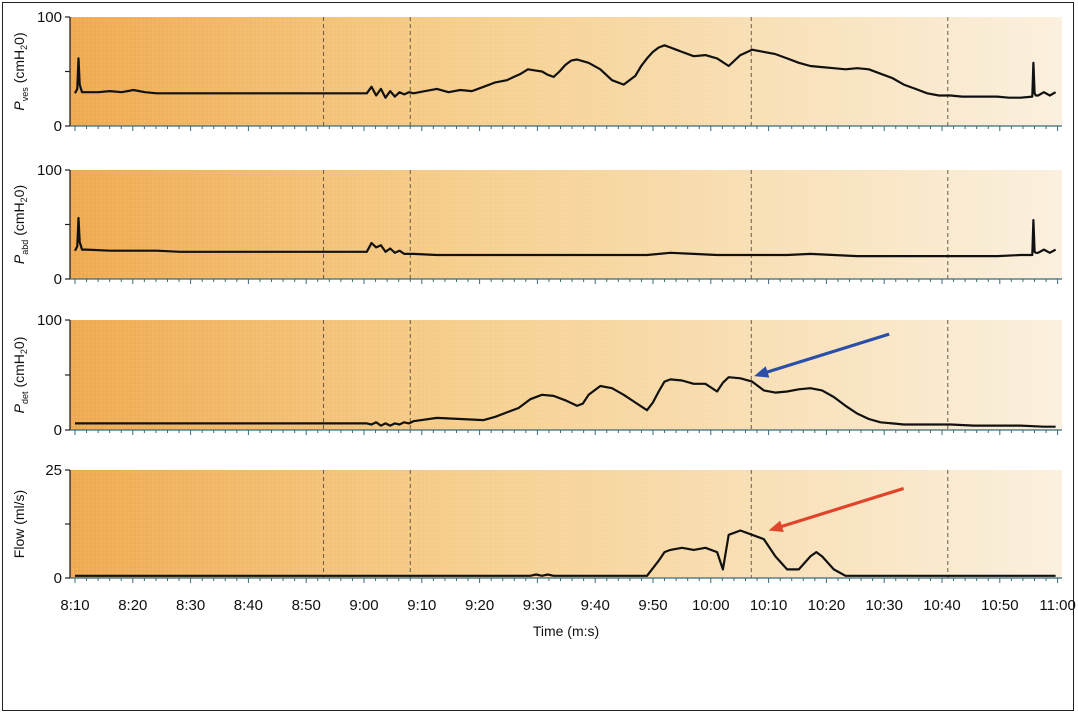 The height and width of the screenshot is (715, 1078). I want to click on x-tick-label: 10:00, so click(711, 605).